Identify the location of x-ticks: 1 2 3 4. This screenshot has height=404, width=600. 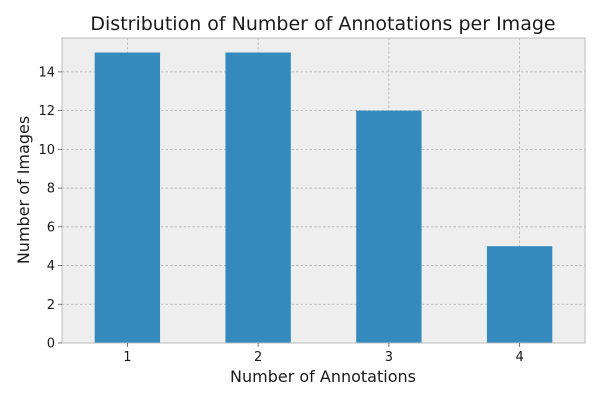
(323, 354).